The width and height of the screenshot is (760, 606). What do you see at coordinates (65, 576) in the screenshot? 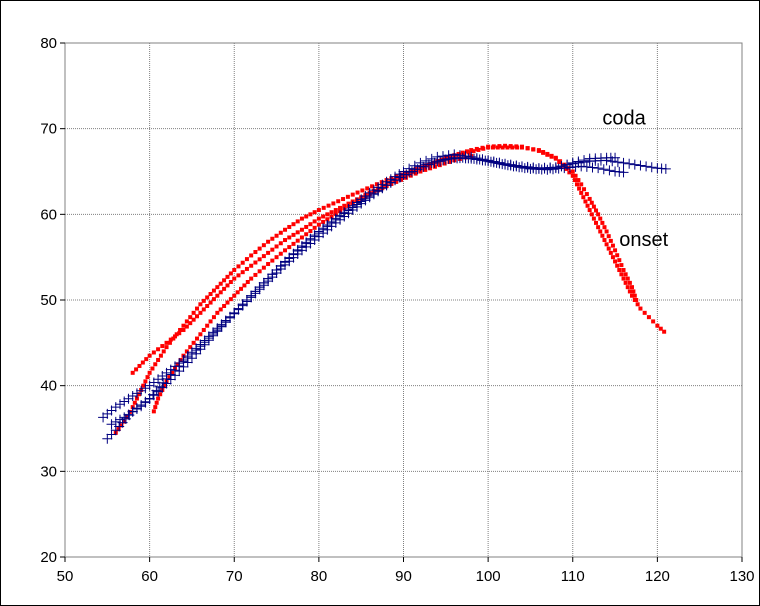
I see `x-tick-label: 50` at bounding box center [65, 576].